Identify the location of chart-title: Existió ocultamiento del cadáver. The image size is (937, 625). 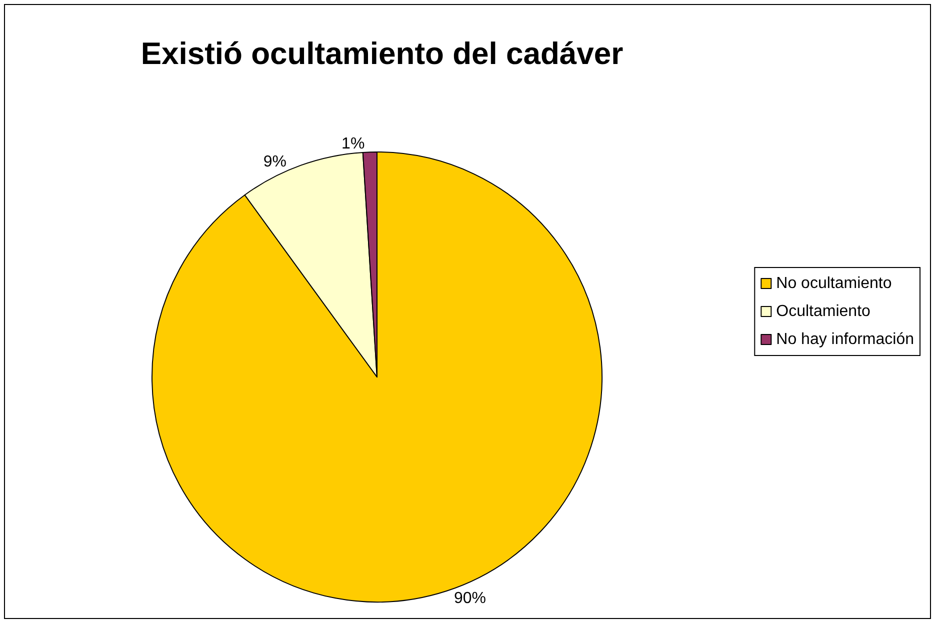
(382, 53).